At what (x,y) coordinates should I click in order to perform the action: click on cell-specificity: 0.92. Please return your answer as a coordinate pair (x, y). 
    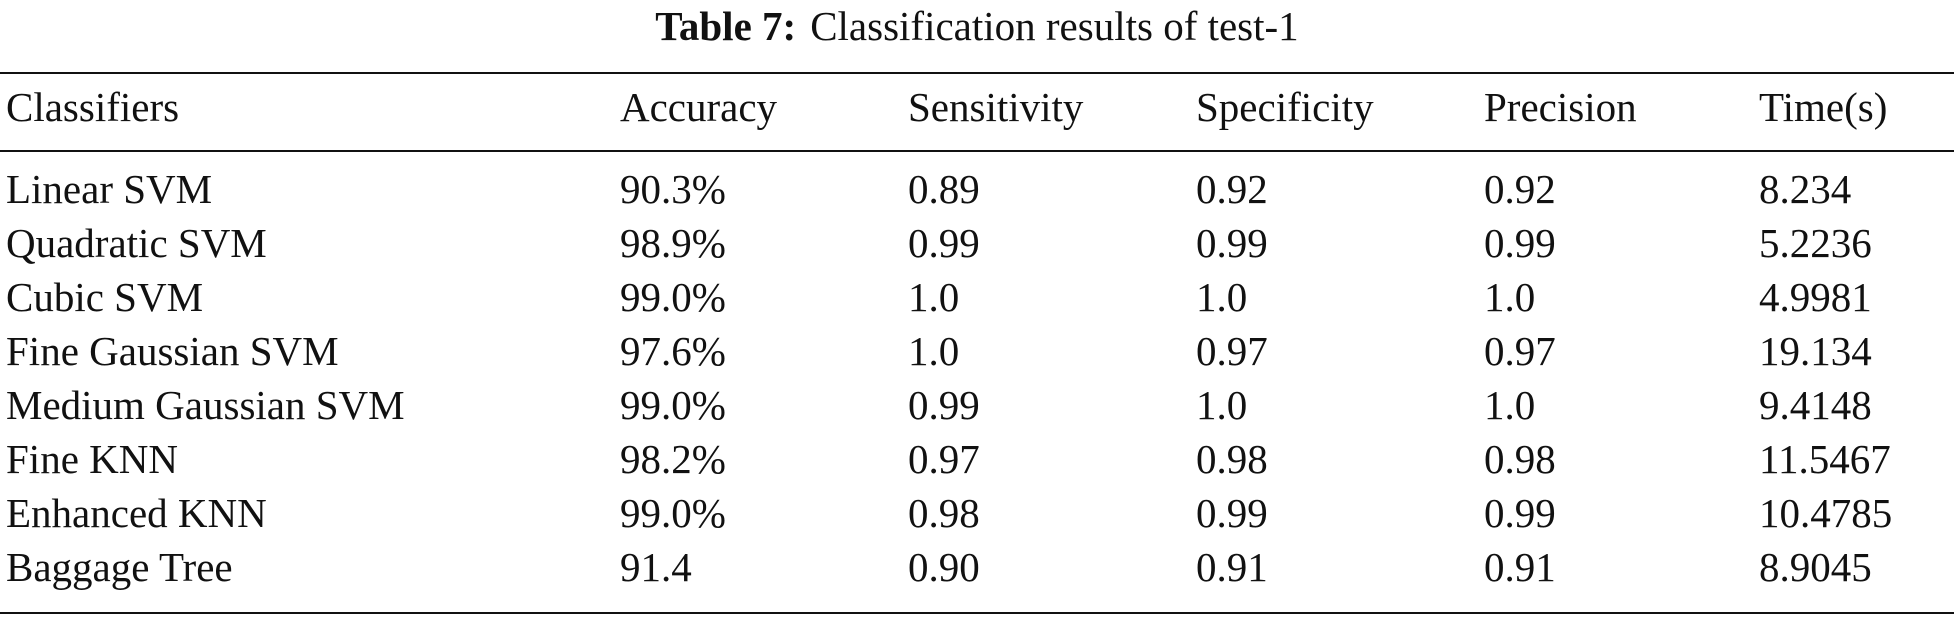
    Looking at the image, I should click on (1232, 189).